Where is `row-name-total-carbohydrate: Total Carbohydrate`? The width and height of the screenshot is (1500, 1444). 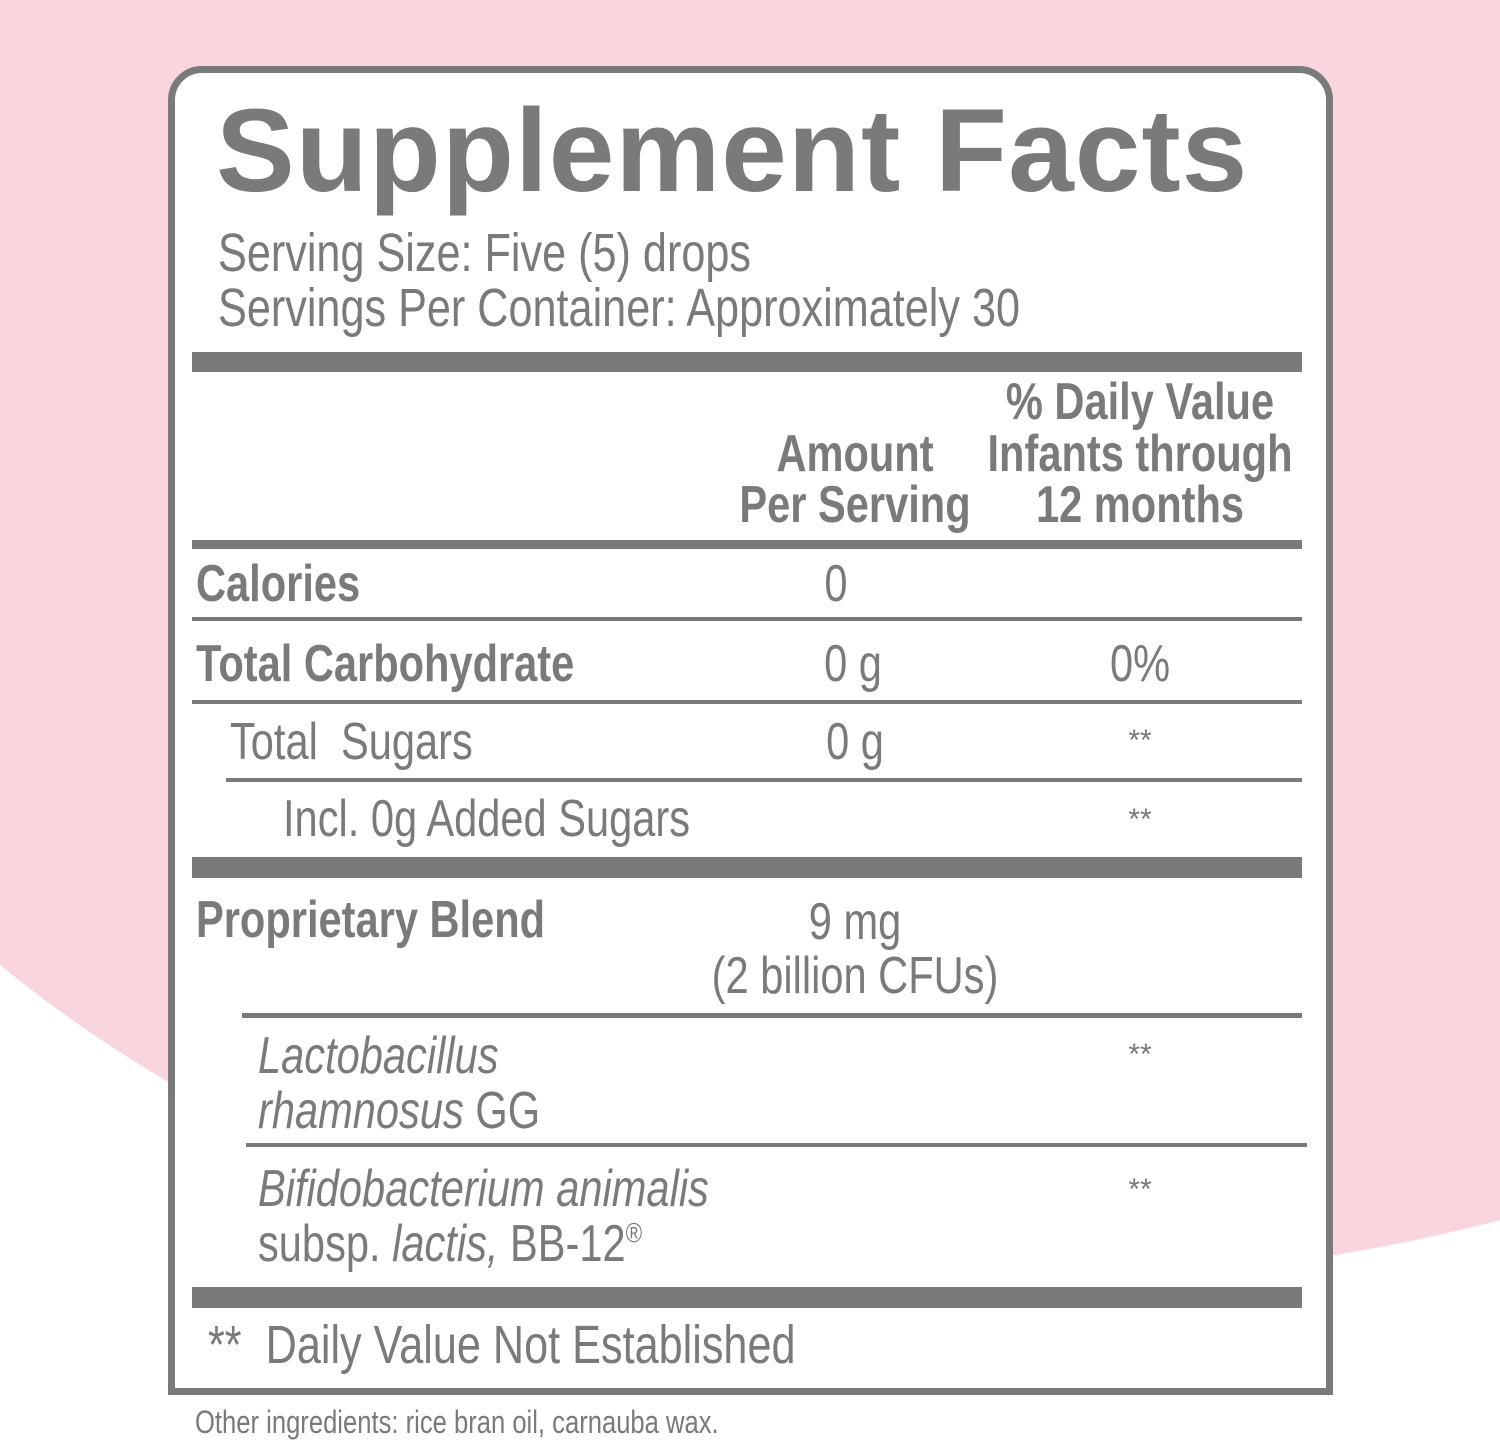 row-name-total-carbohydrate: Total Carbohydrate is located at coordinates (385, 664).